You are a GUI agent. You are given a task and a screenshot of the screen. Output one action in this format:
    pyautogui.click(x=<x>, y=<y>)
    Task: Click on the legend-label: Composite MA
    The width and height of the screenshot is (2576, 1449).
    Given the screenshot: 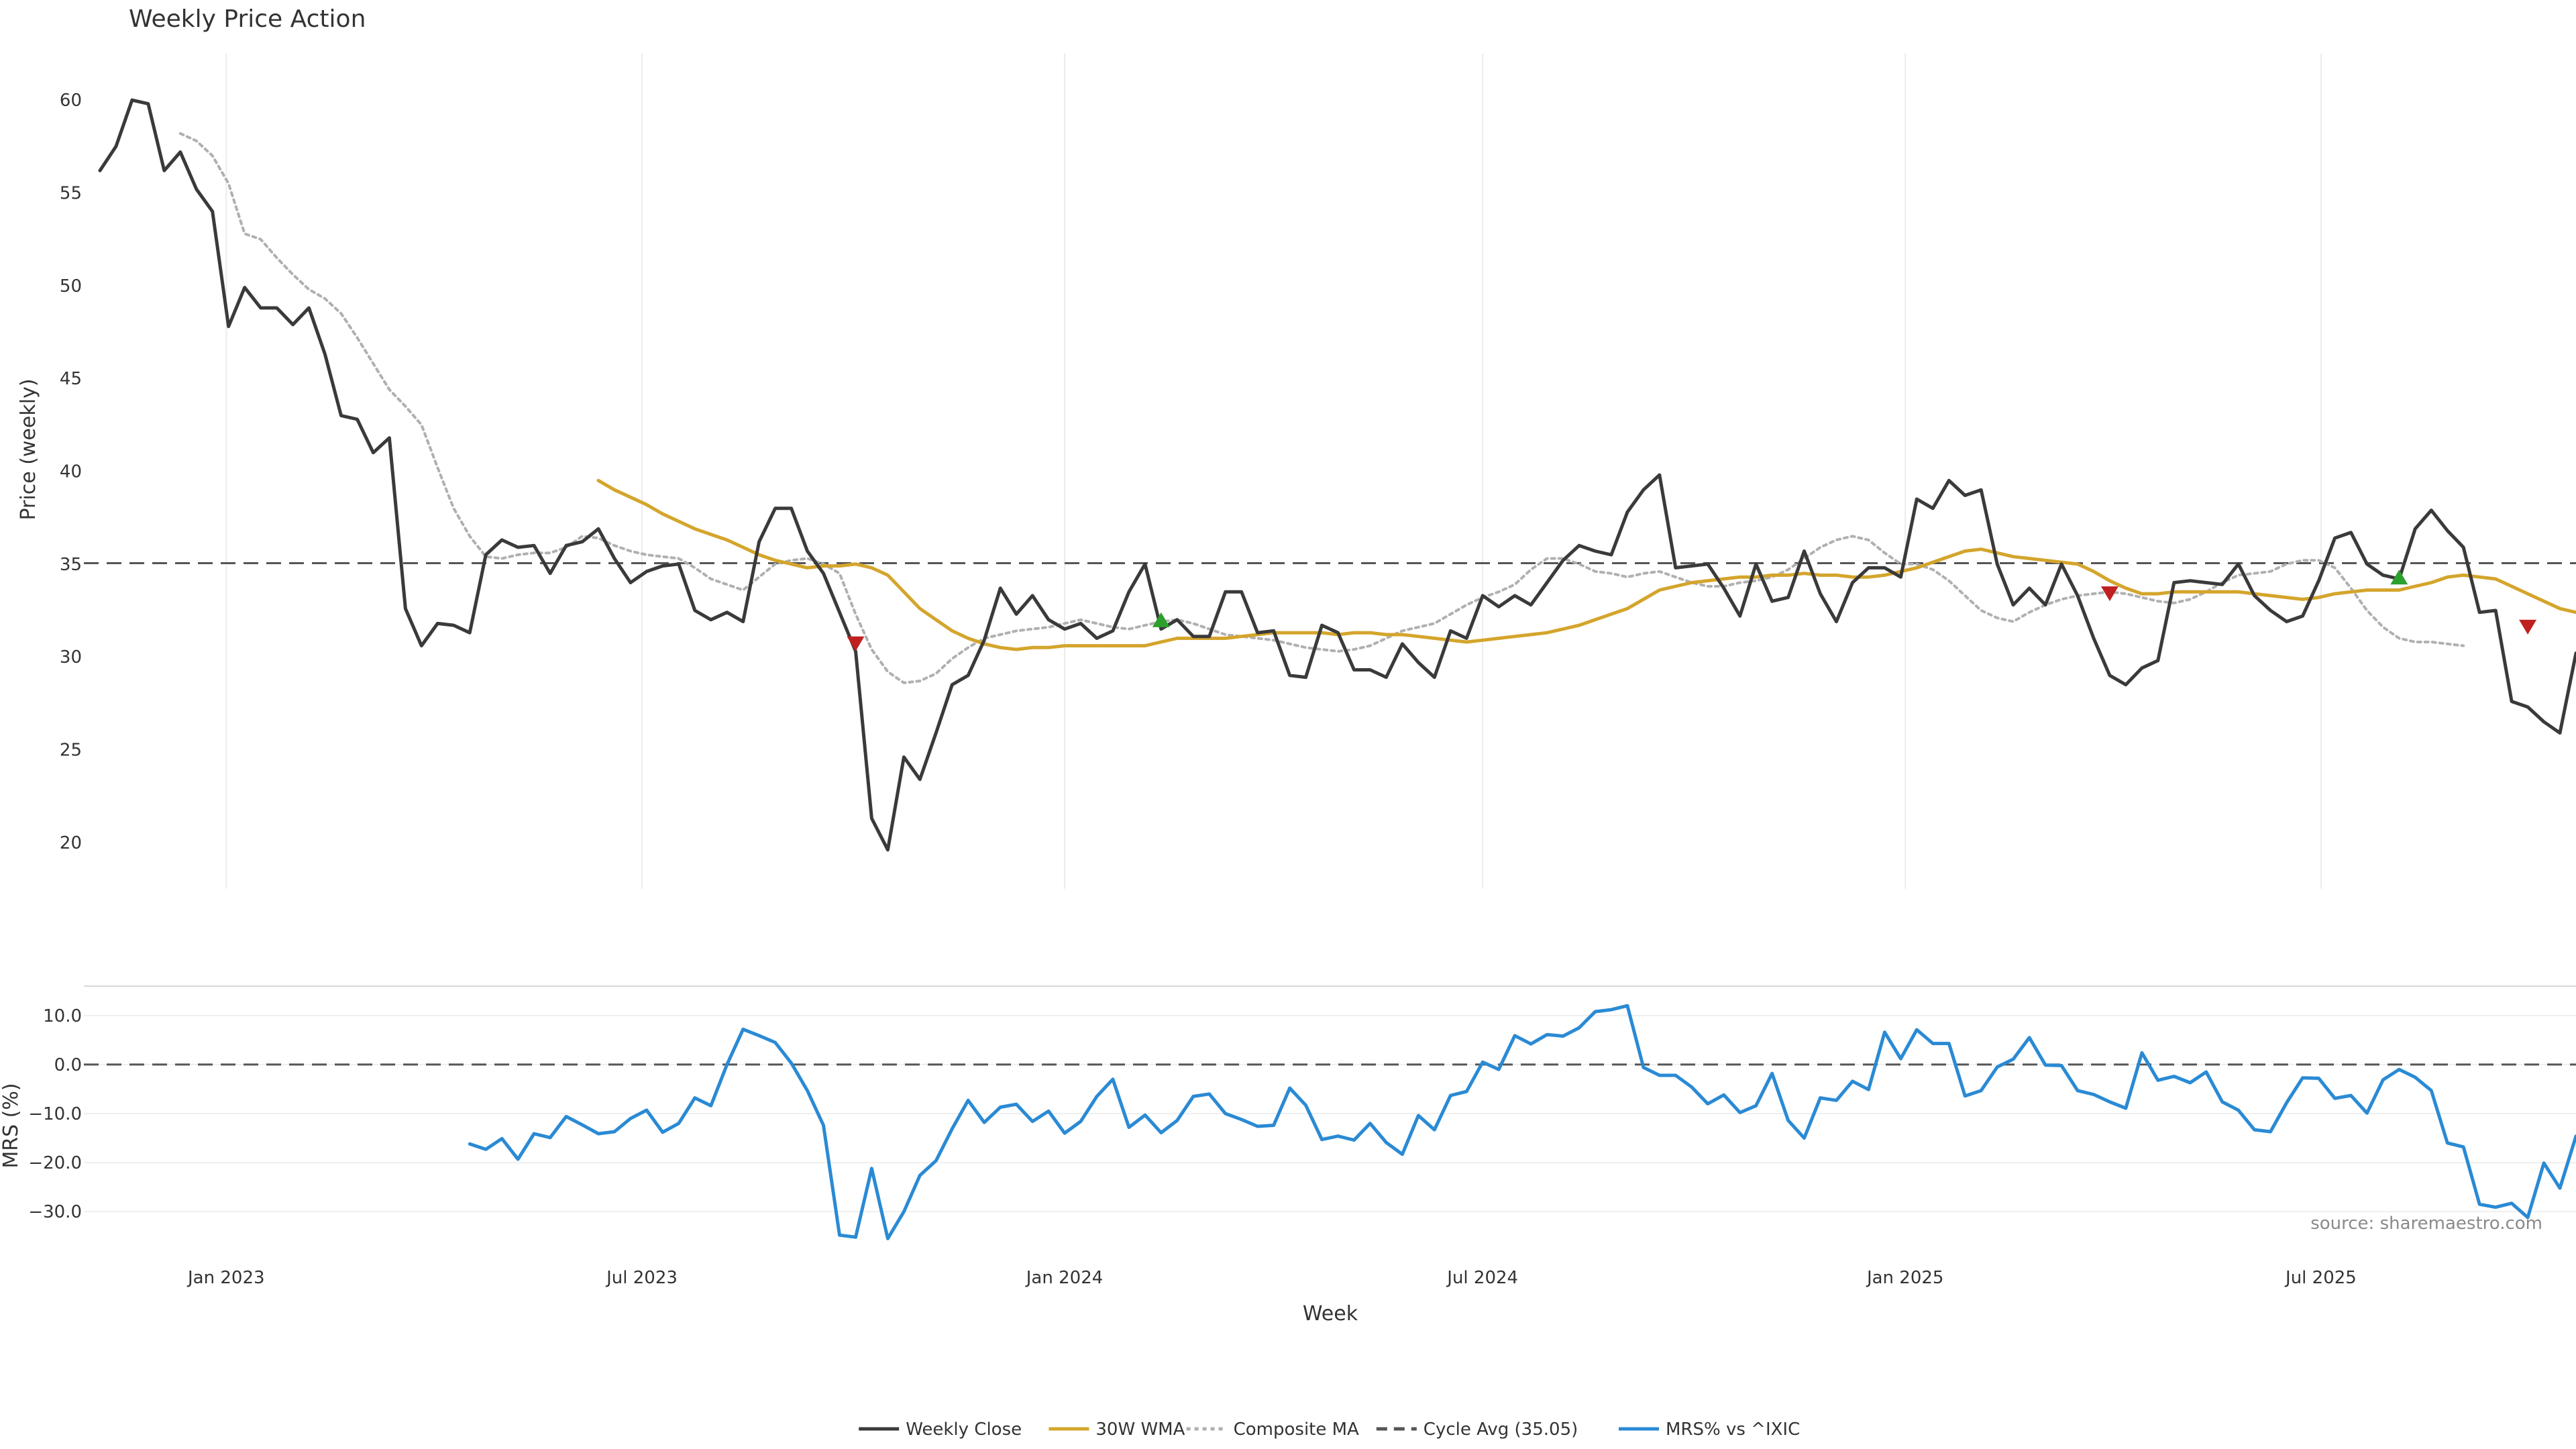 What is the action you would take?
    pyautogui.click(x=1296, y=1429)
    